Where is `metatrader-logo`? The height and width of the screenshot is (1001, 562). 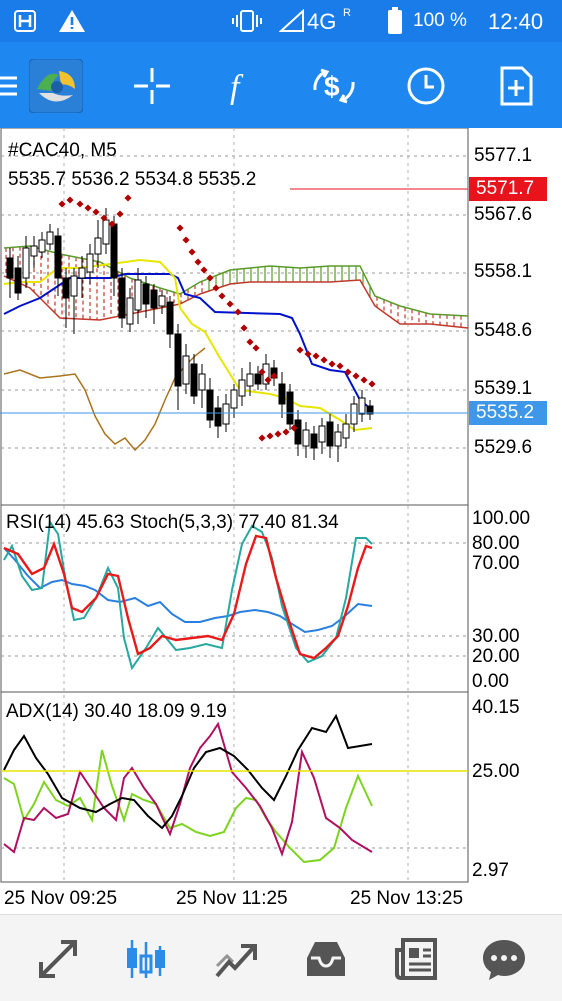 metatrader-logo is located at coordinates (56, 86).